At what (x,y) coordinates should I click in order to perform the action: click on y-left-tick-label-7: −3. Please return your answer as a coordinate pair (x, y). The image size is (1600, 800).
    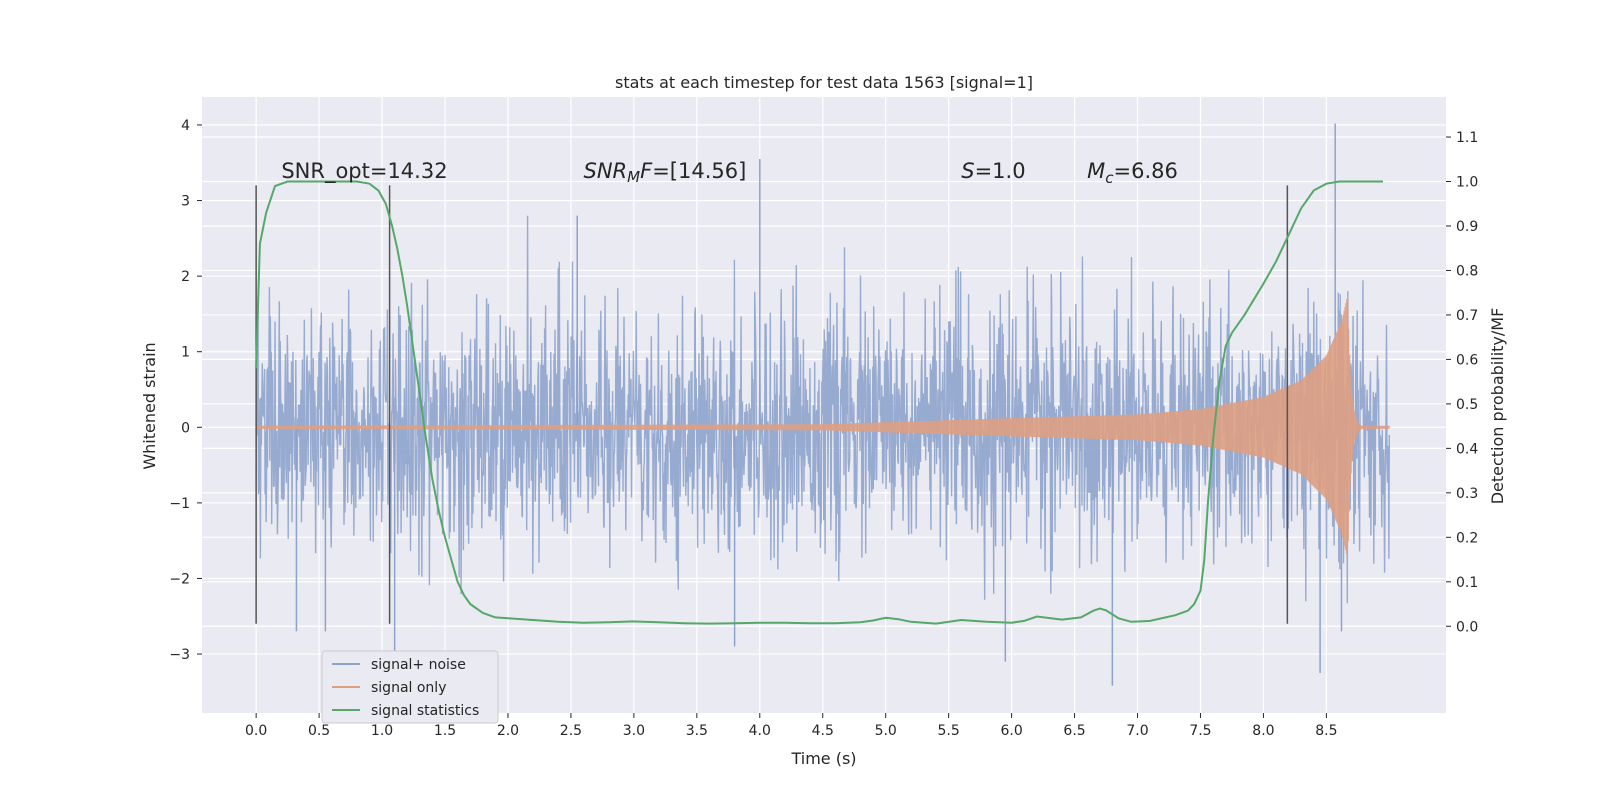
    Looking at the image, I should click on (179, 655).